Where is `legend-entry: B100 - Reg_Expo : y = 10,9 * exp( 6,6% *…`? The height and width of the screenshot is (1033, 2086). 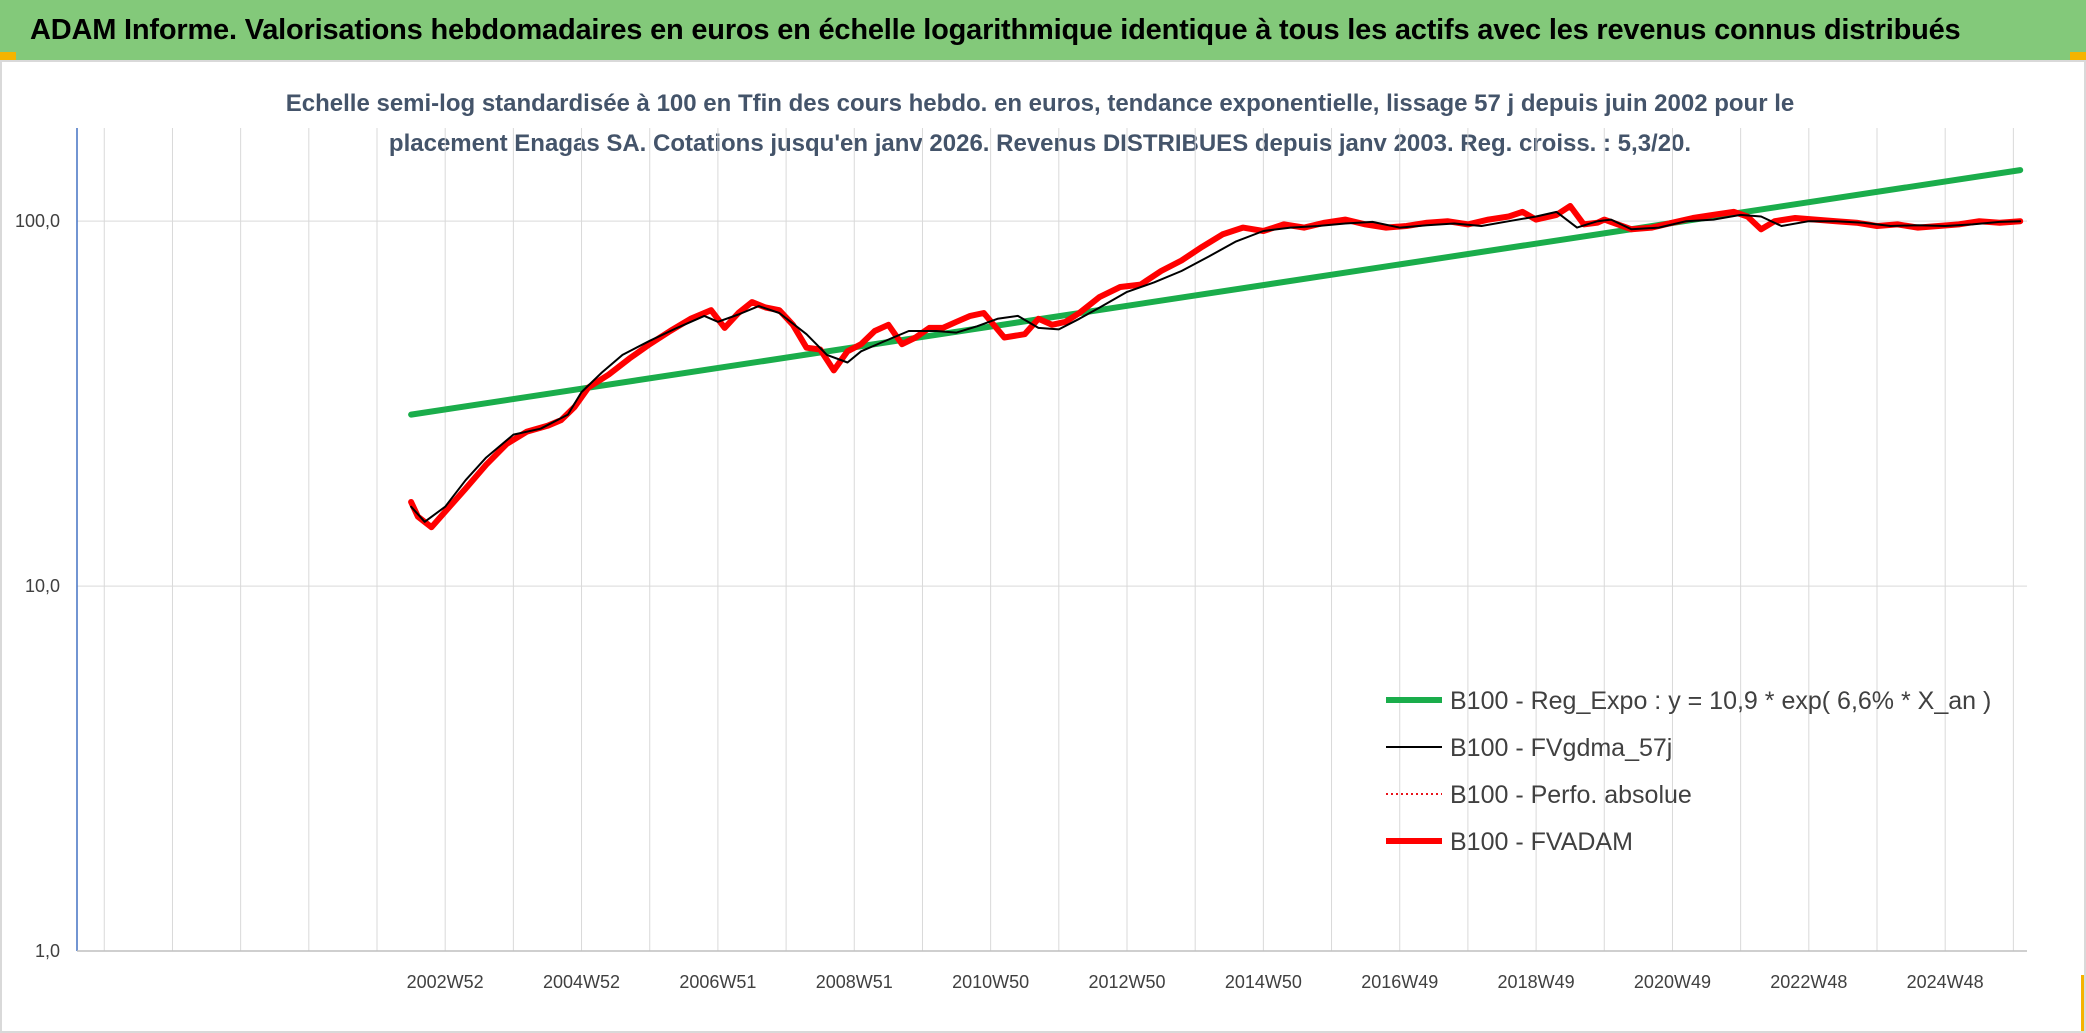
legend-entry: B100 - Reg_Expo : y = 10,9 * exp( 6,6% *… is located at coordinates (1720, 701).